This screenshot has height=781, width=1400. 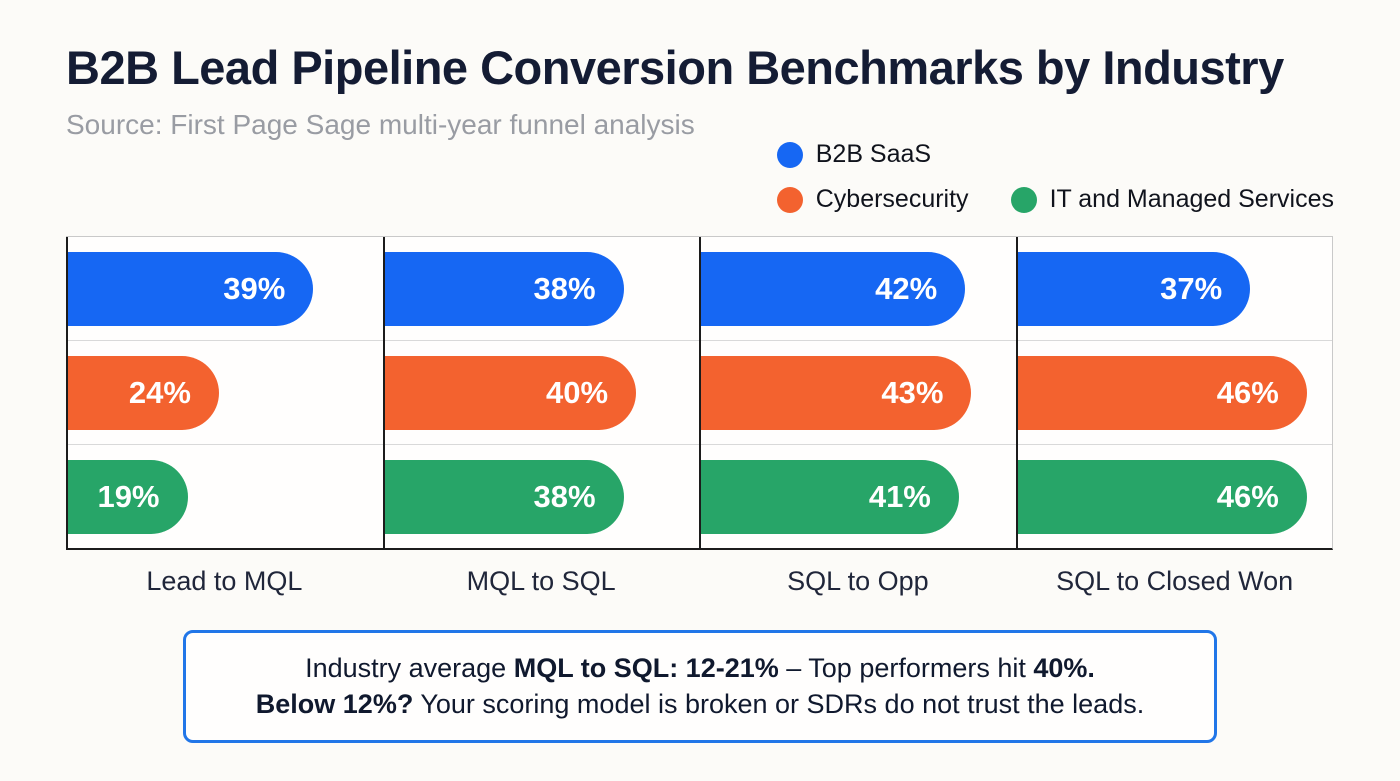 I want to click on legend-dot-blue-icon, so click(x=789, y=154).